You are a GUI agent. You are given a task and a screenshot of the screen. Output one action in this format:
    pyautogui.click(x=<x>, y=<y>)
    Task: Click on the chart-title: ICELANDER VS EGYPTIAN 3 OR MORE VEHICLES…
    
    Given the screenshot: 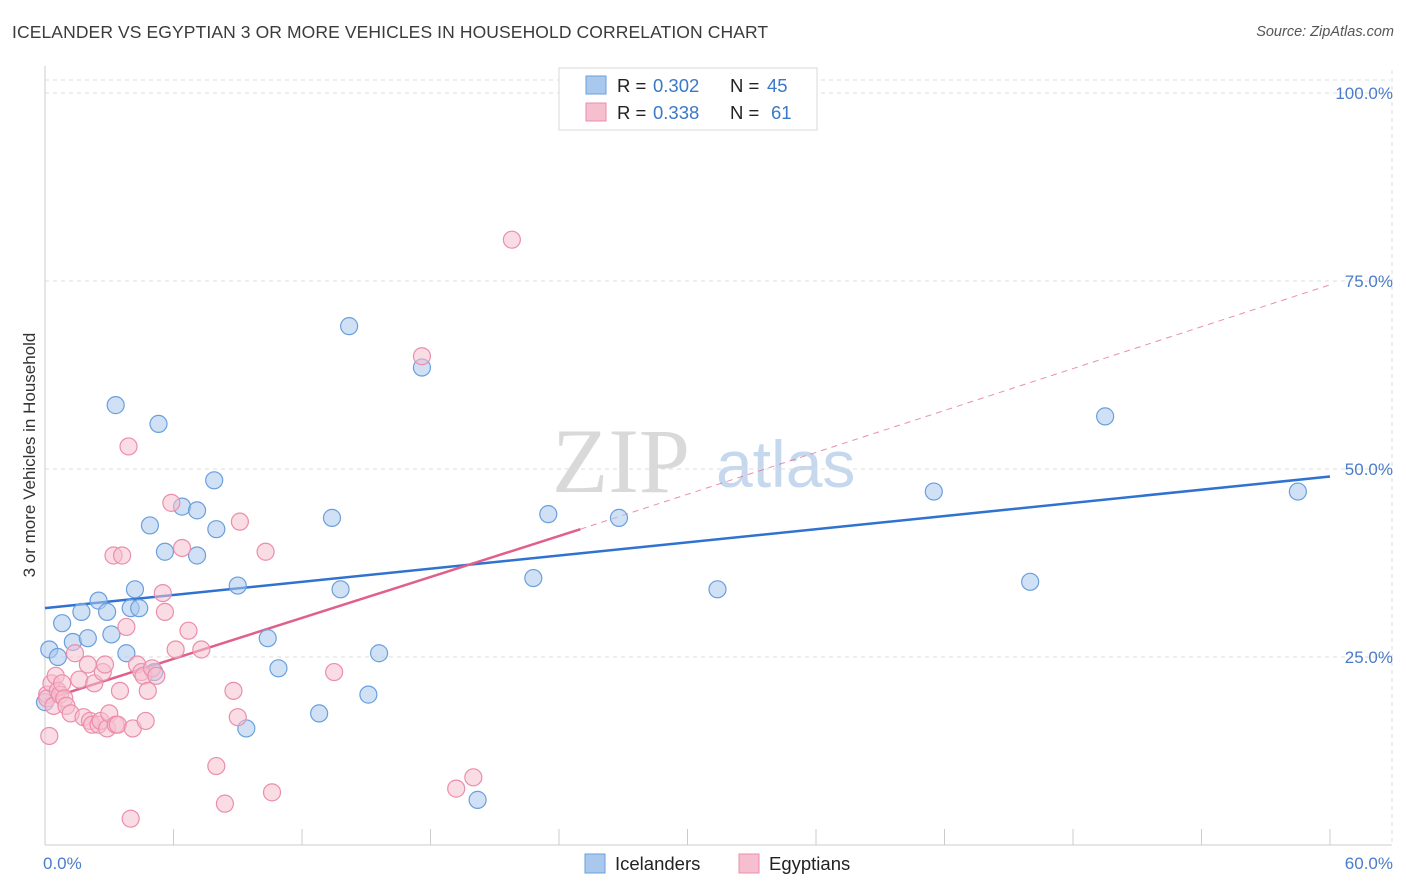 What is the action you would take?
    pyautogui.click(x=390, y=32)
    